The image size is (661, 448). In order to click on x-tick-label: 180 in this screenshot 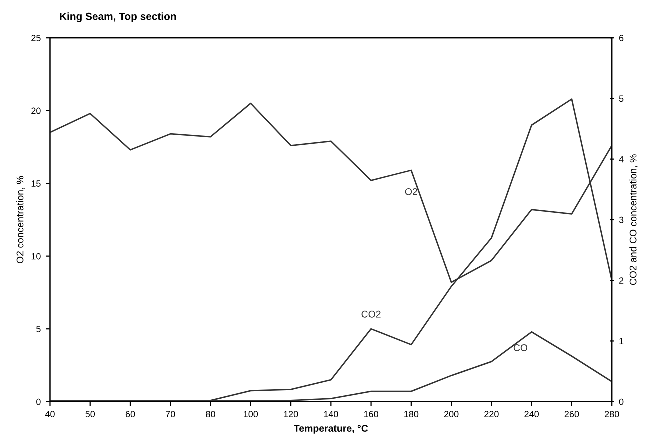, I will do `click(411, 414)`.